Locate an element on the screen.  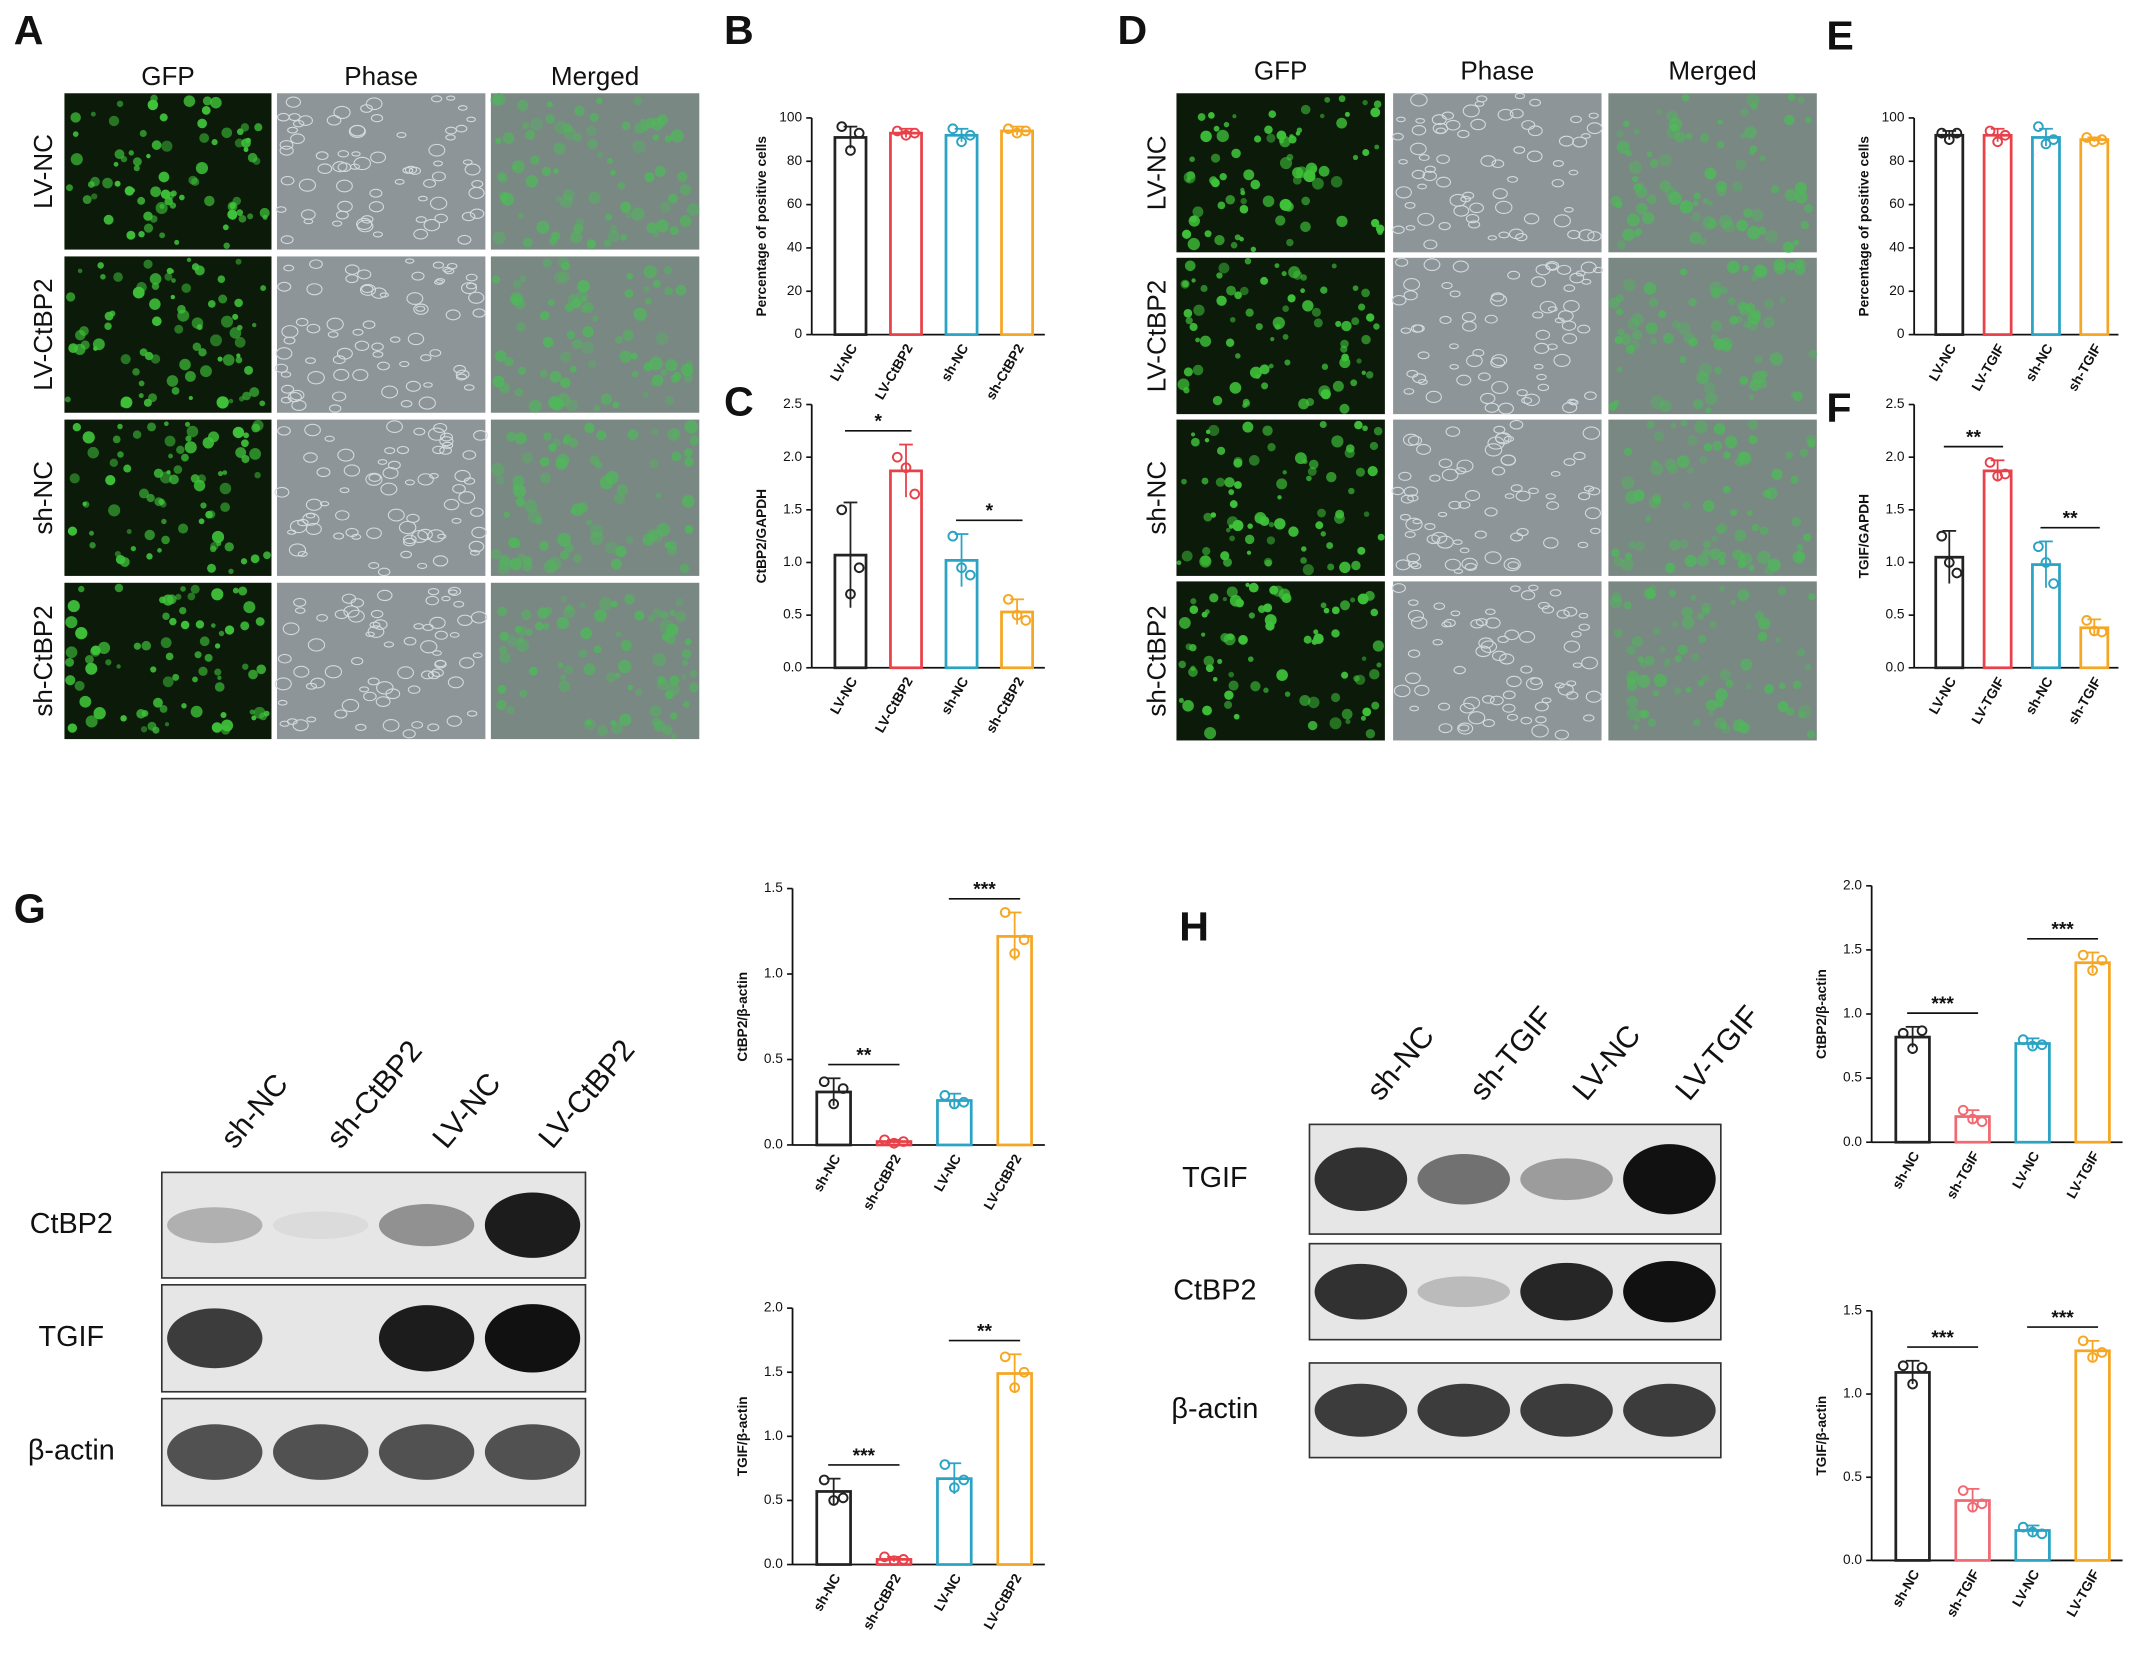
micrograph is located at coordinates (1280, 173).